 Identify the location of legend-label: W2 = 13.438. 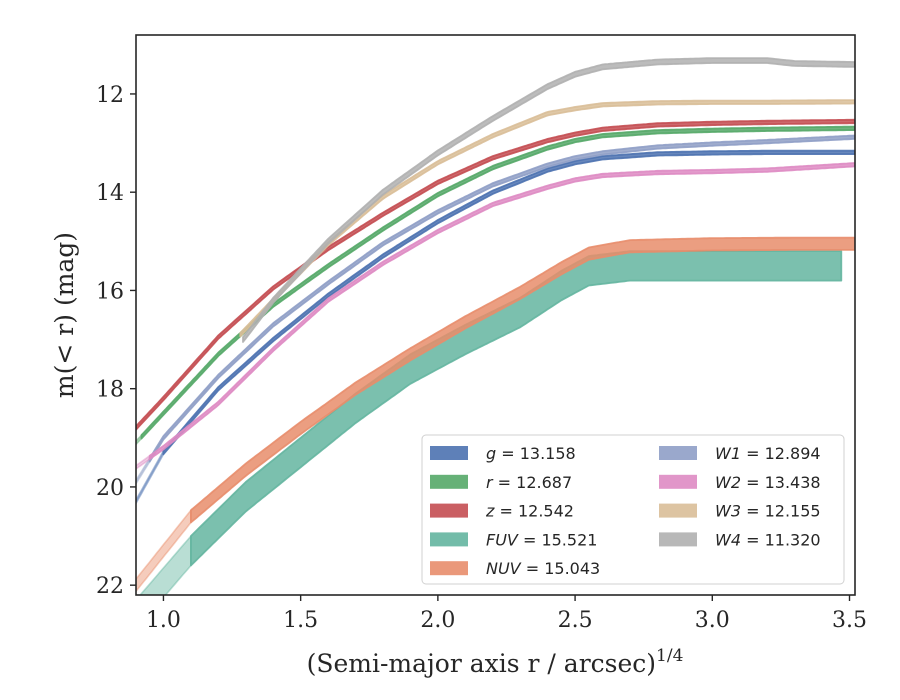
(768, 482).